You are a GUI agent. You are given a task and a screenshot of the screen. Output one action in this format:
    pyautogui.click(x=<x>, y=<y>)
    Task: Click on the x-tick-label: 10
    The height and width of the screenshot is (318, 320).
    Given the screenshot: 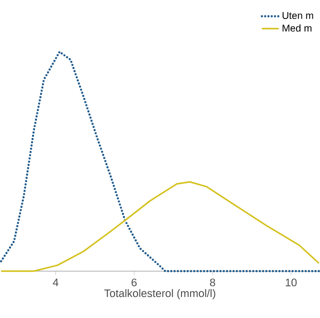 What is the action you would take?
    pyautogui.click(x=291, y=282)
    